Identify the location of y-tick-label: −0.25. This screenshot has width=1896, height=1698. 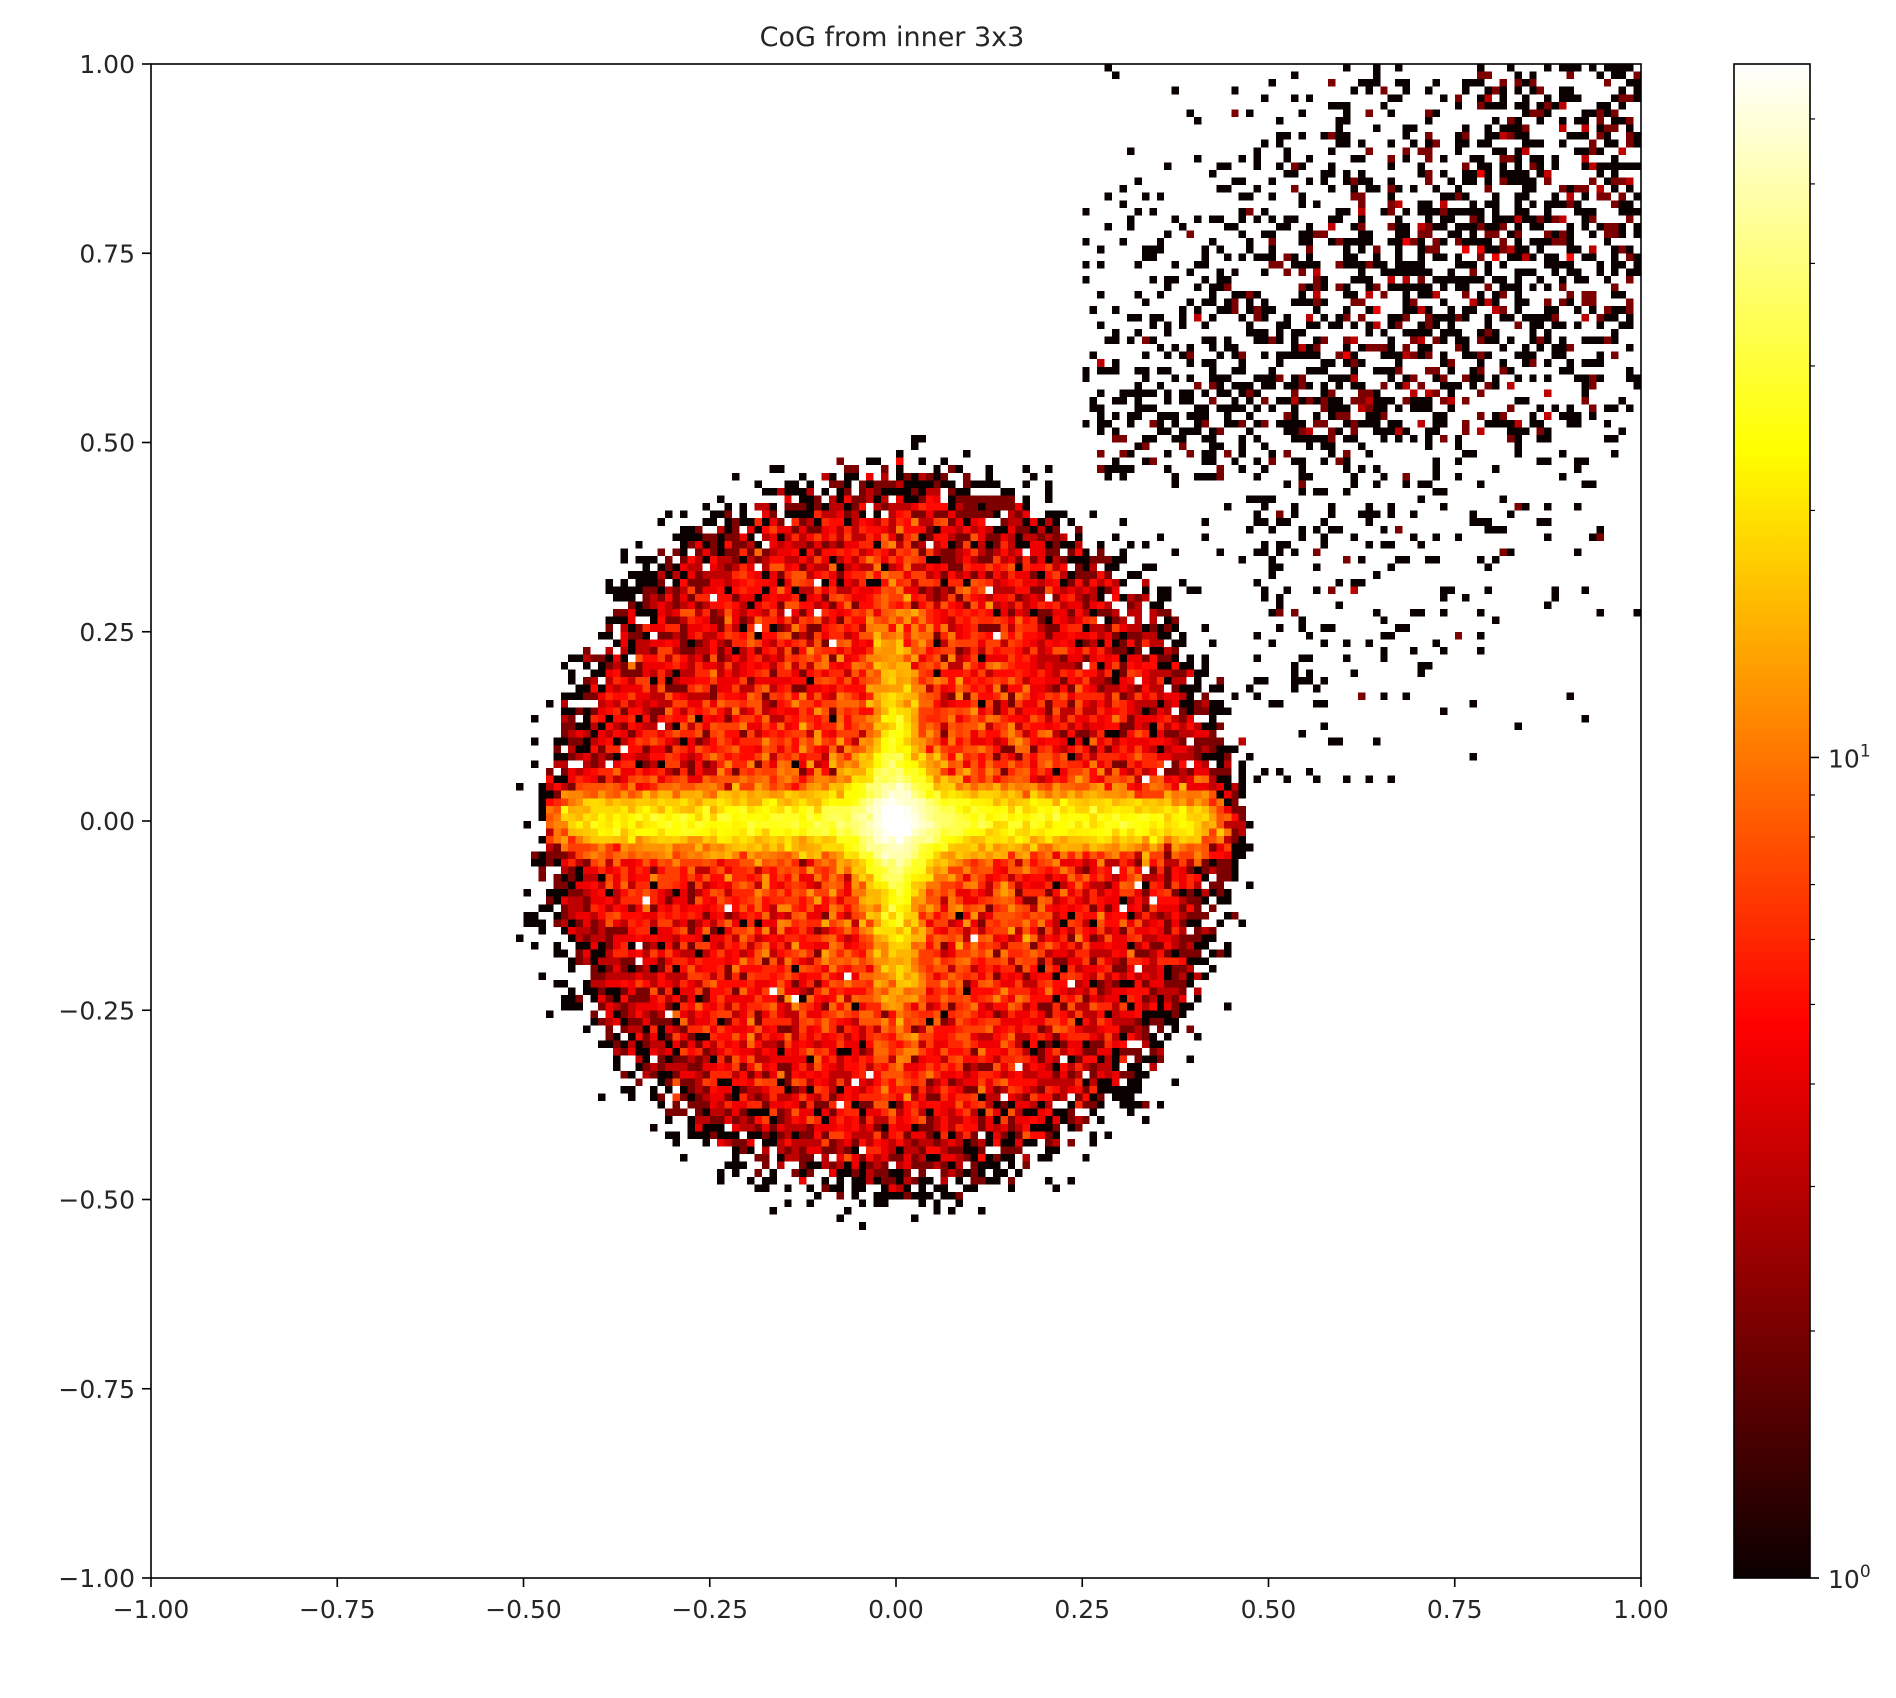
(96, 1010).